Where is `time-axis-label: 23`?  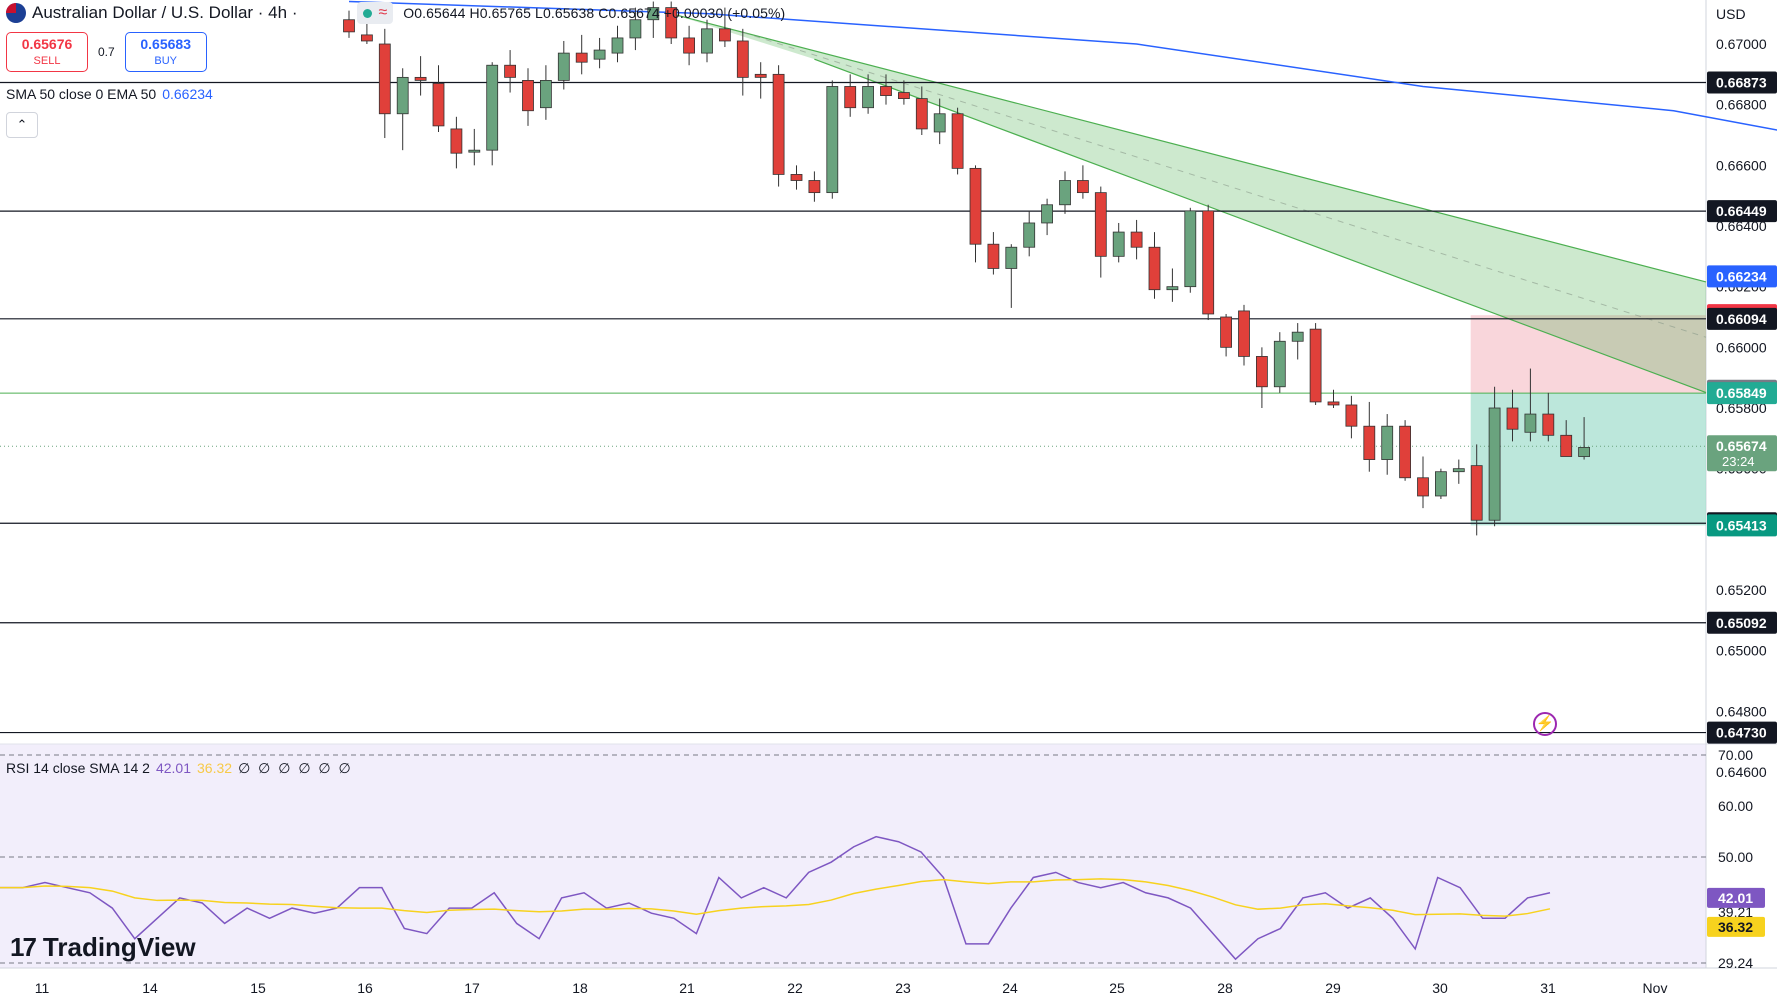 time-axis-label: 23 is located at coordinates (903, 988).